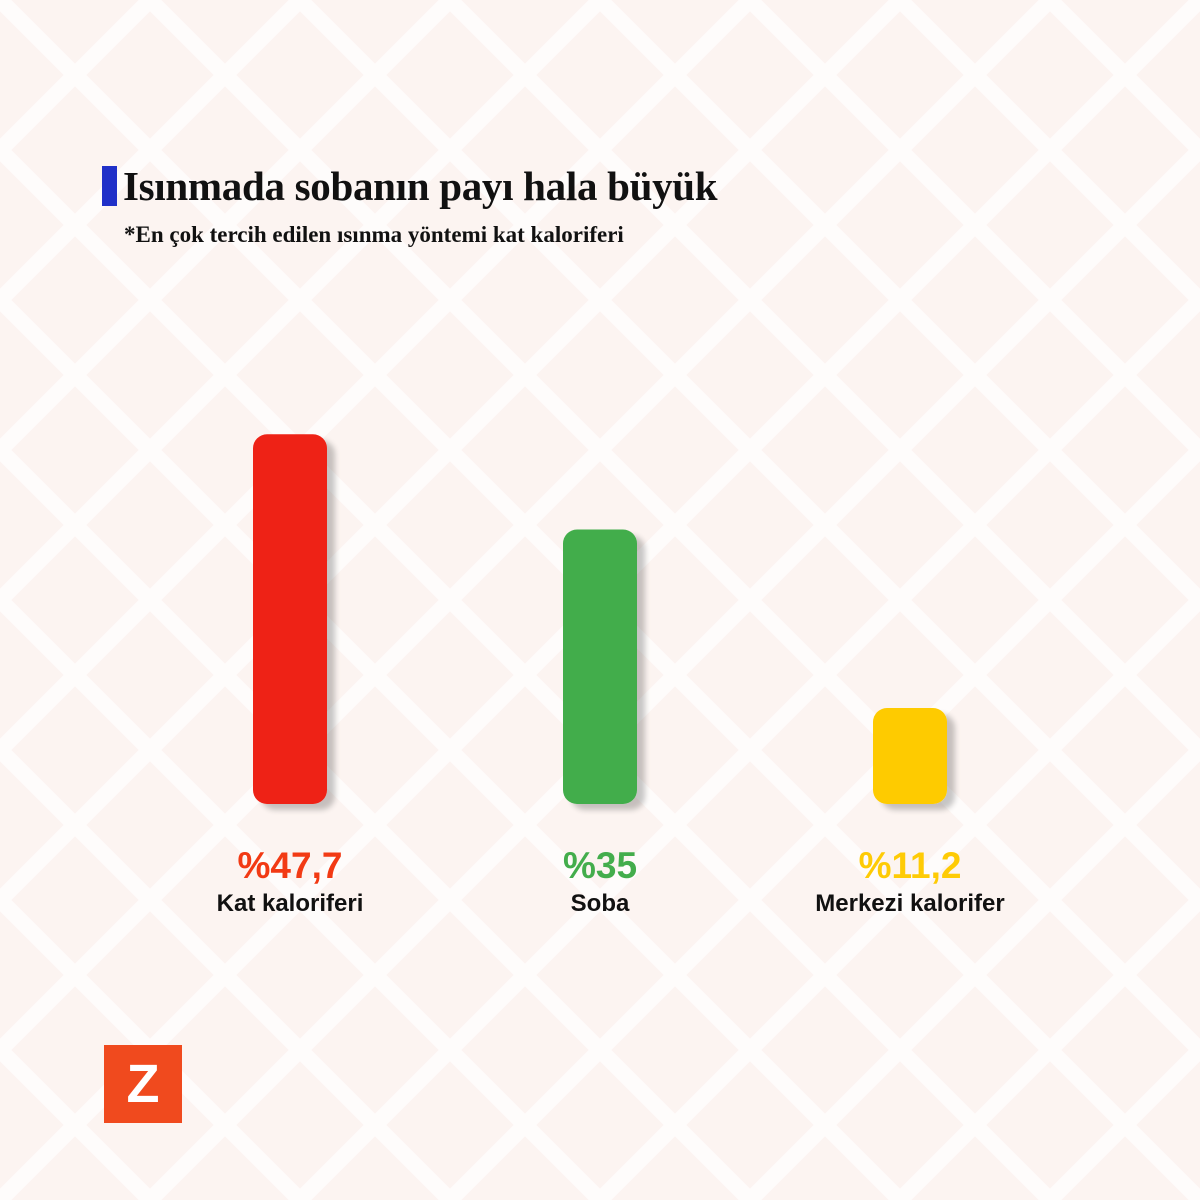  I want to click on brand-logo: Z, so click(143, 1084).